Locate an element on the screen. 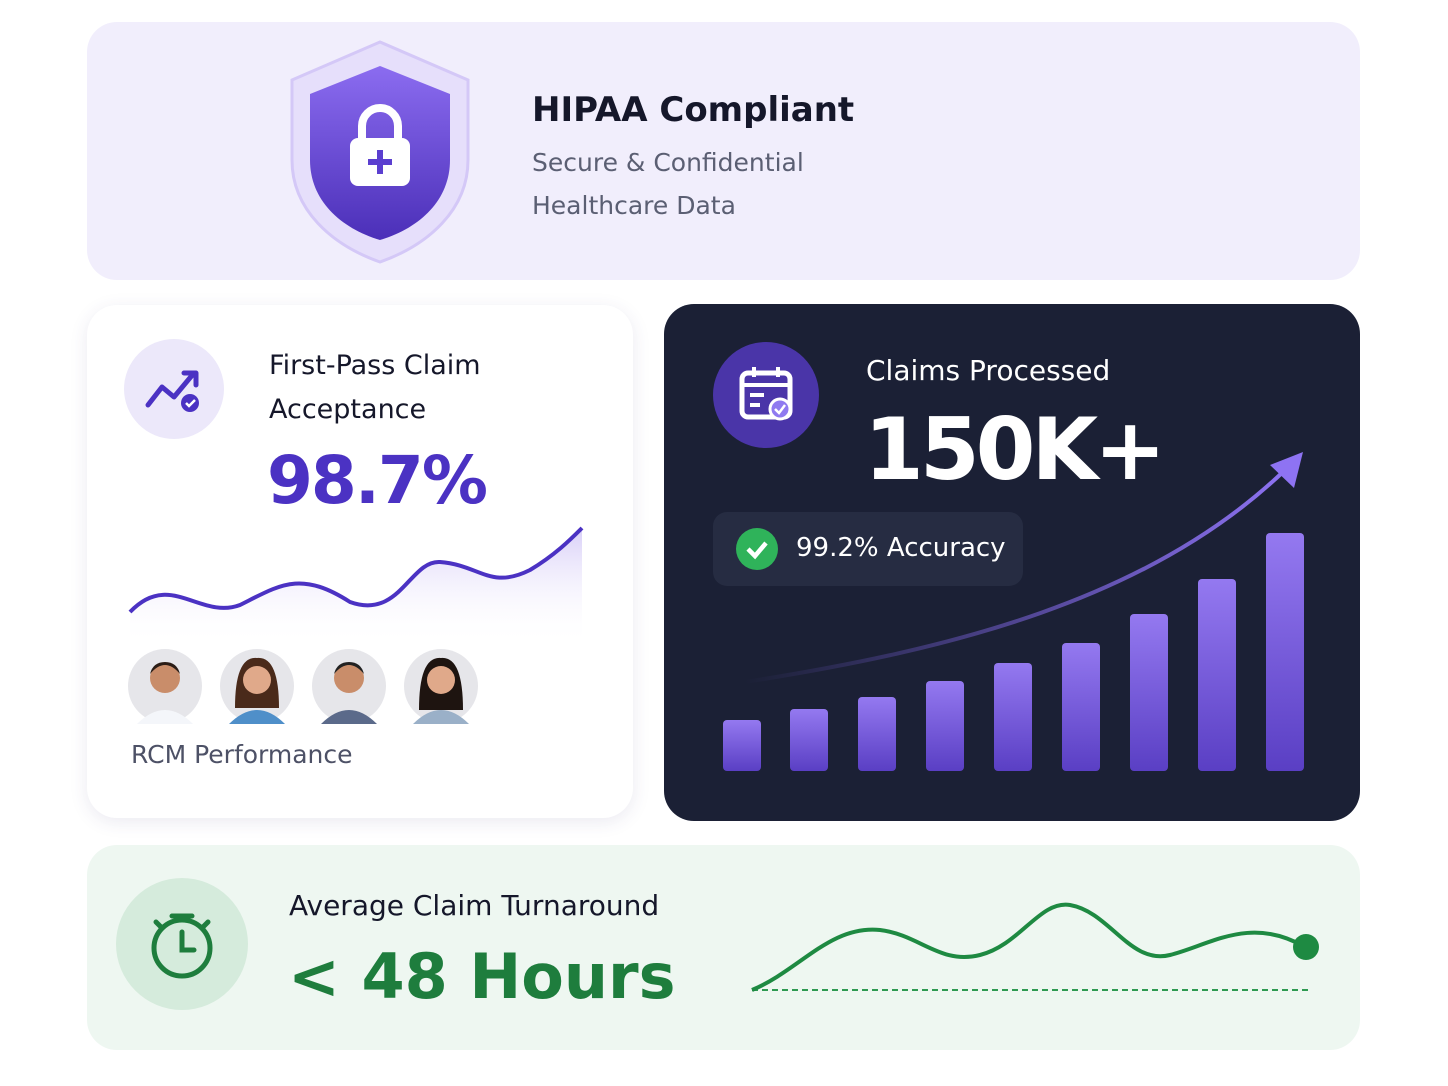  turnaround-value: < 48 Hours is located at coordinates (482, 976).